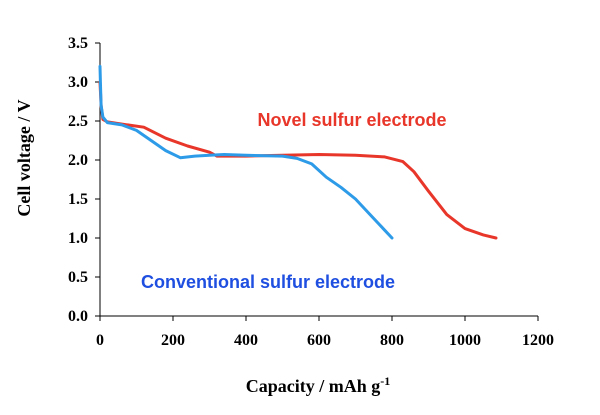  I want to click on x-axis-label: Capacity / mAh g-1, so click(318, 385).